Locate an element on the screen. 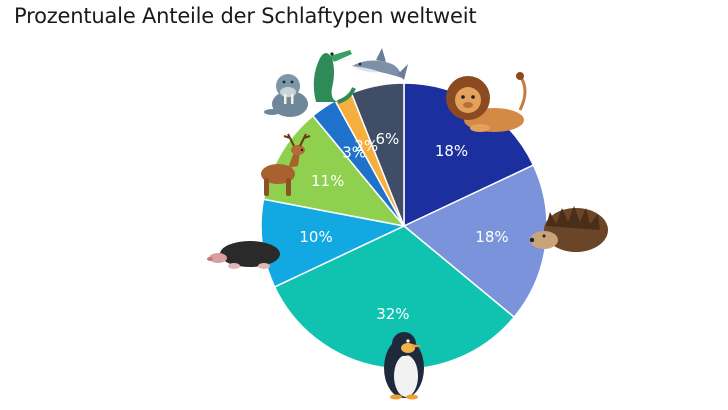 The image size is (728, 410). slice-label: 32% is located at coordinates (392, 314).